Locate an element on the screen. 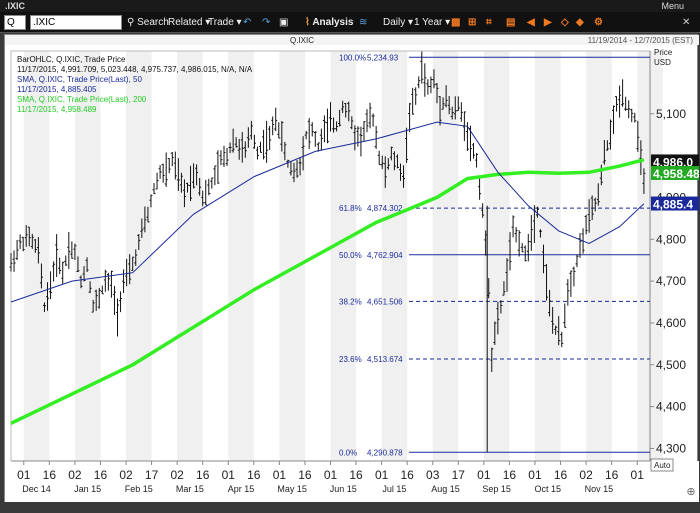 This screenshot has height=513, width=700. fib-percent: 61.8% is located at coordinates (350, 208).